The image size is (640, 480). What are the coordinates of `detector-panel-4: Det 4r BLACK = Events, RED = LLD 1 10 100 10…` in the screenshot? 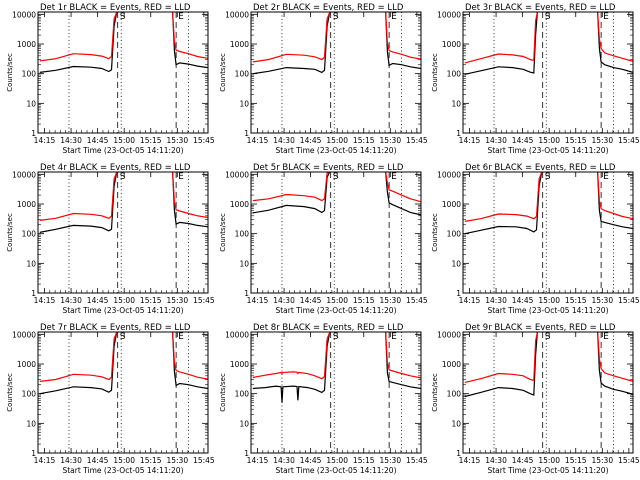 It's located at (110, 239).